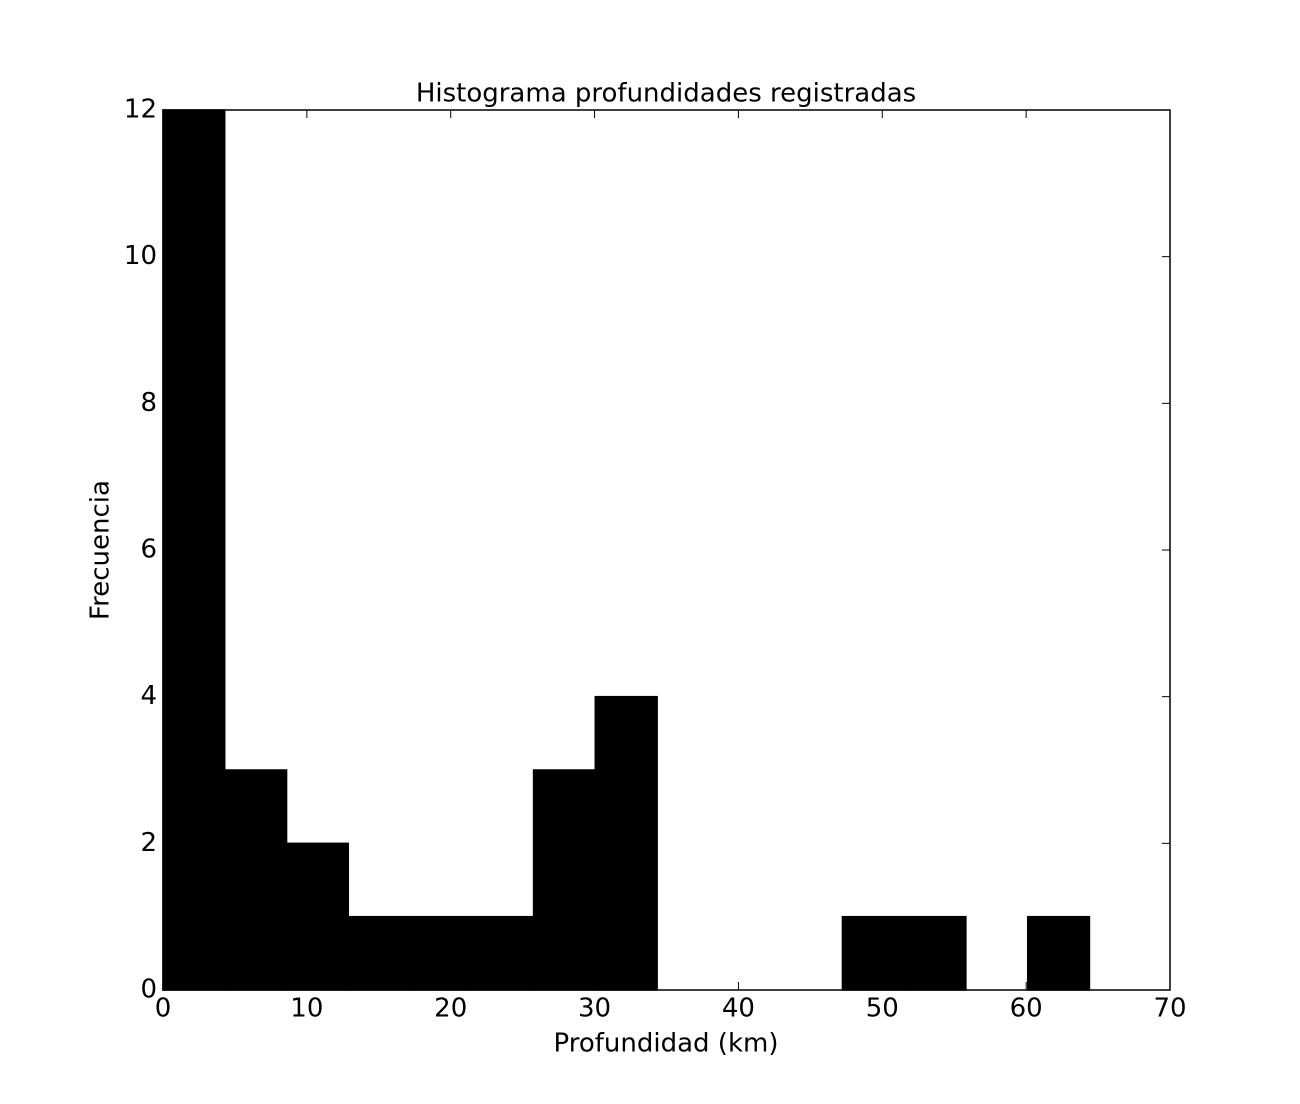 The width and height of the screenshot is (1300, 1104). I want to click on x-tick-label: 0, so click(163, 1009).